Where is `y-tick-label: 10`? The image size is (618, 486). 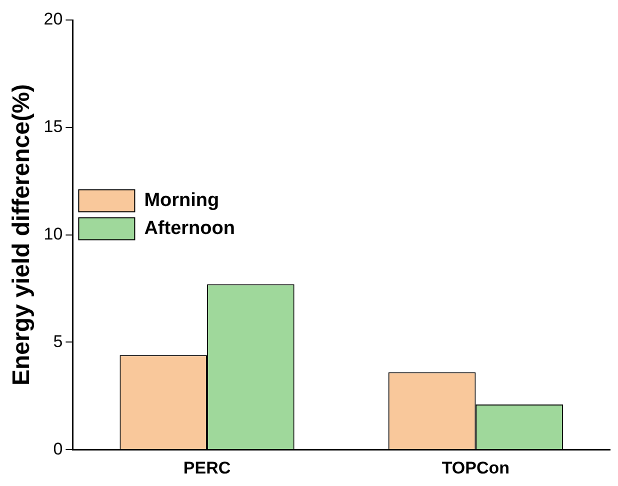 y-tick-label: 10 is located at coordinates (53, 234).